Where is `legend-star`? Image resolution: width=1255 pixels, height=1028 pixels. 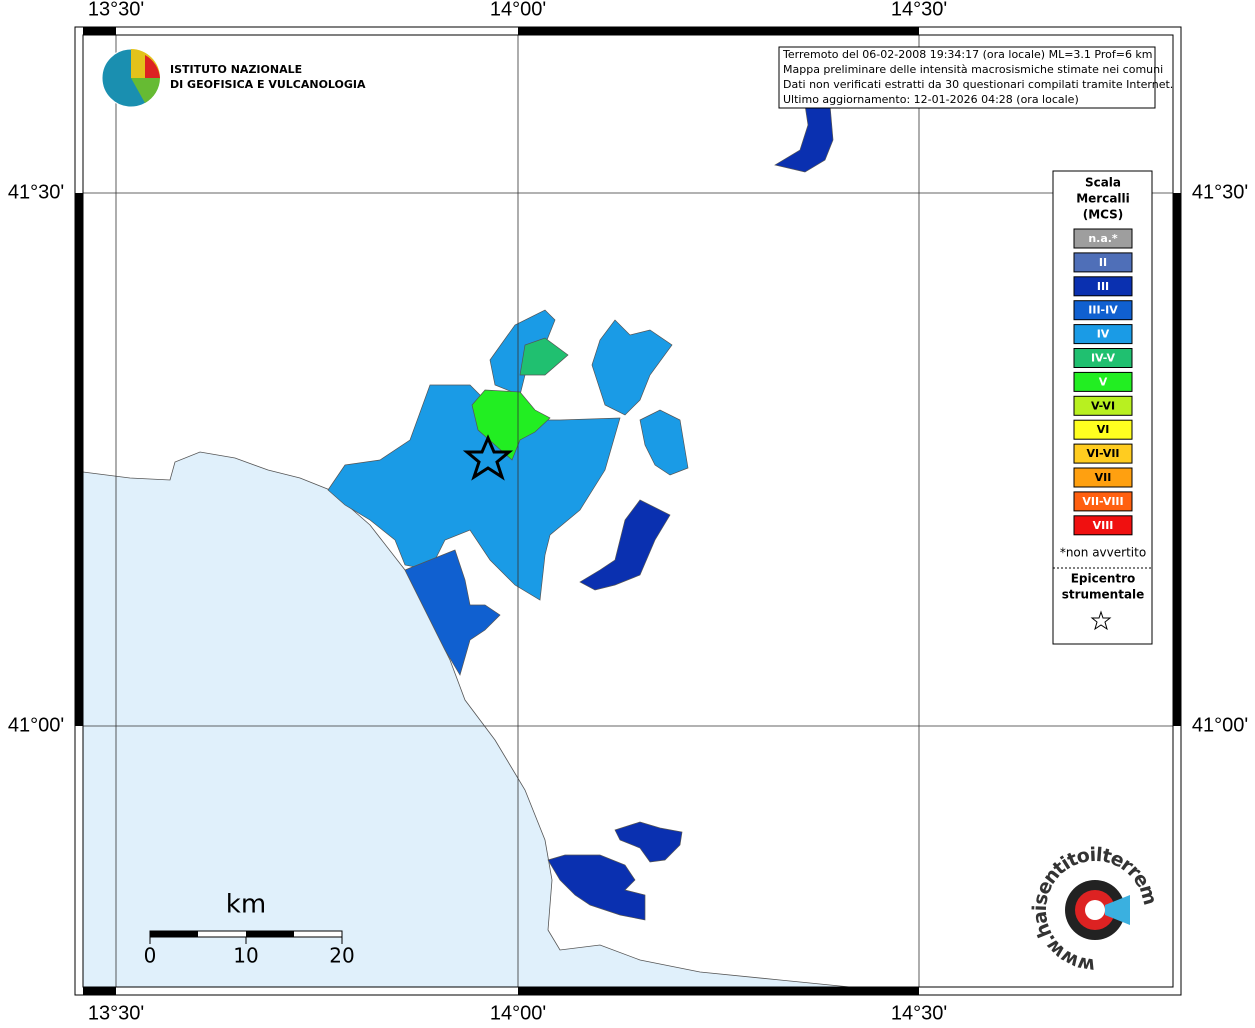 legend-star is located at coordinates (1101, 620).